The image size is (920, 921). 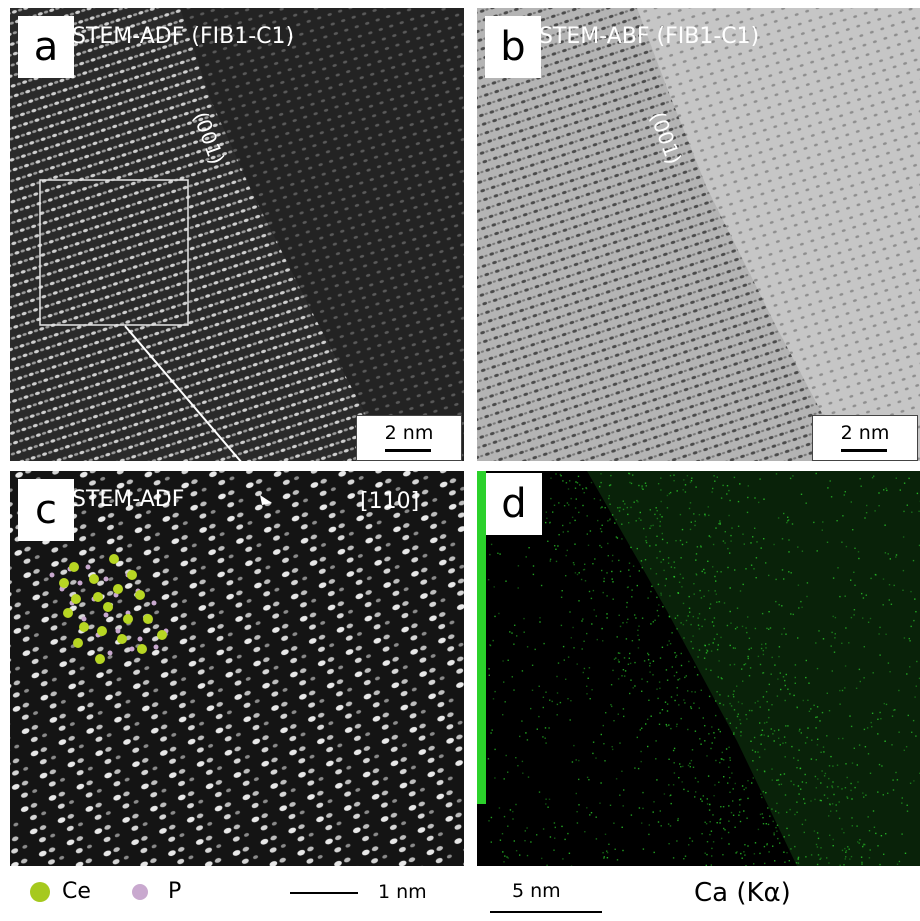 What do you see at coordinates (324, 893) in the screenshot?
I see `legend-scale-bar-line` at bounding box center [324, 893].